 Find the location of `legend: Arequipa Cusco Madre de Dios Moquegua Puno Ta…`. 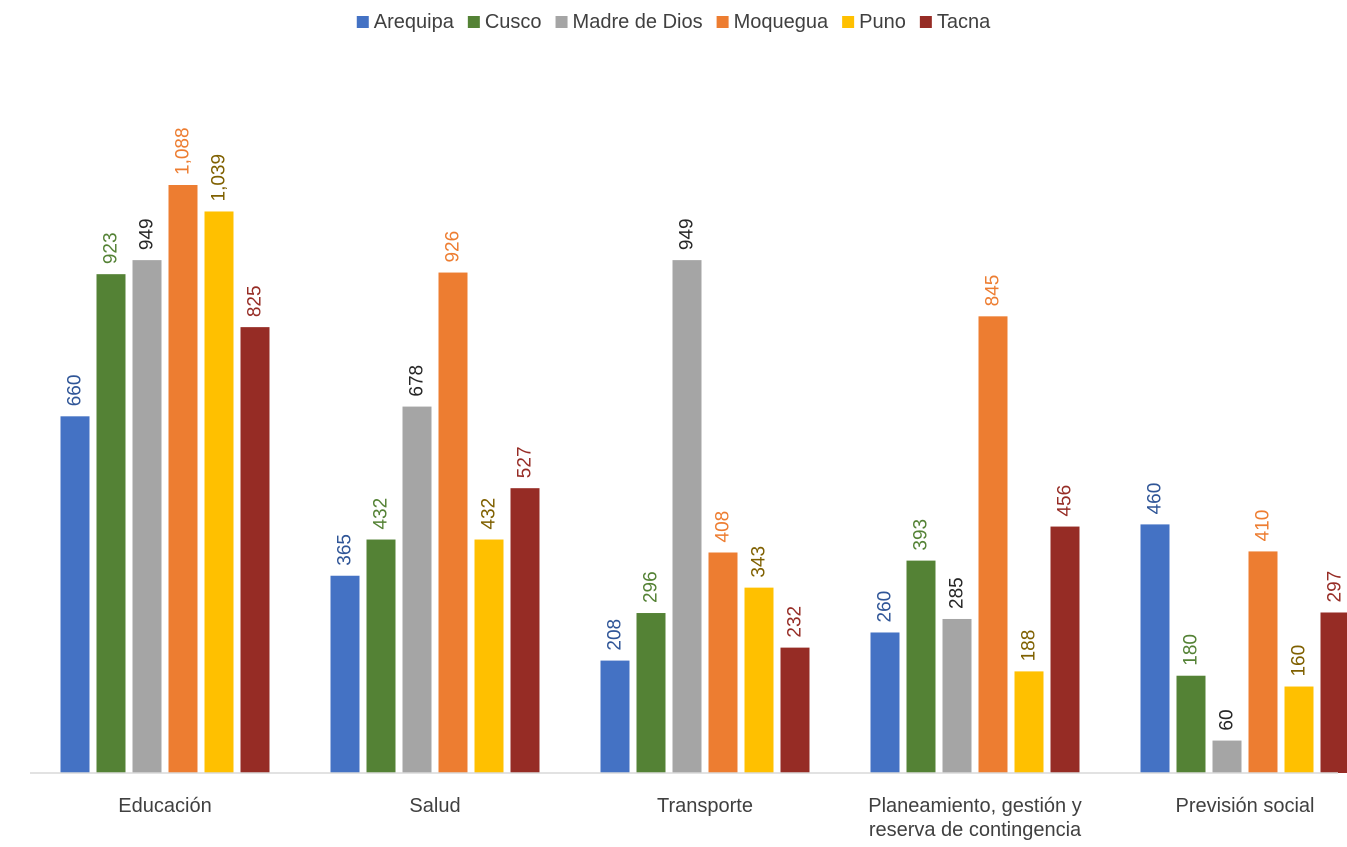

legend: Arequipa Cusco Madre de Dios Moquegua Puno Ta… is located at coordinates (674, 22).